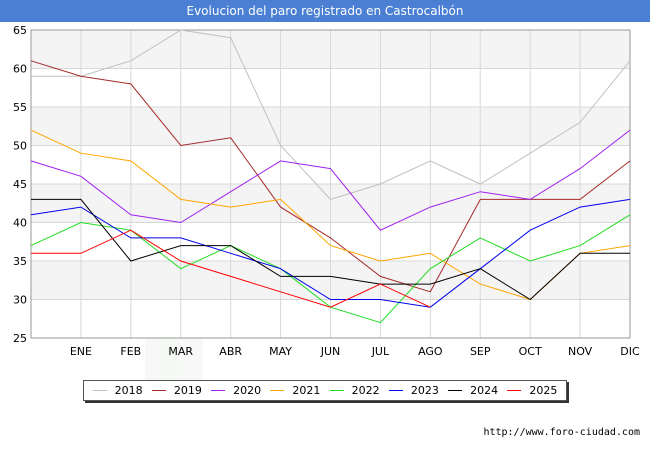 Image resolution: width=650 pixels, height=450 pixels. I want to click on source-url: http://www.foro-ciudad.com, so click(561, 432).